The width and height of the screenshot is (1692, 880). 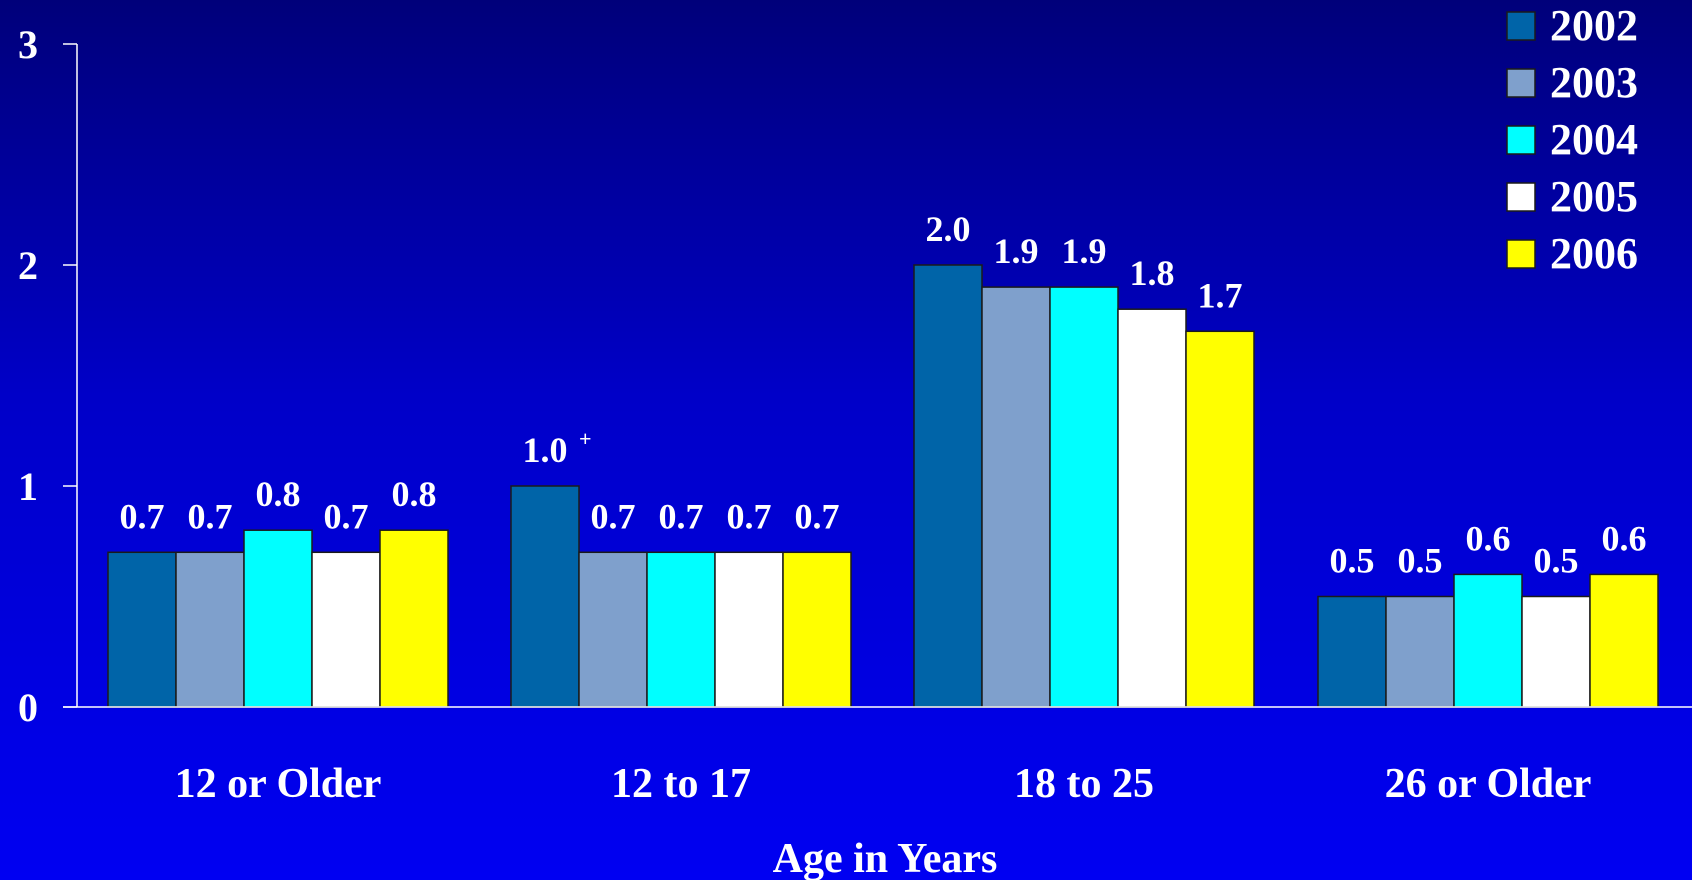 I want to click on significance-marker: +, so click(x=585, y=438).